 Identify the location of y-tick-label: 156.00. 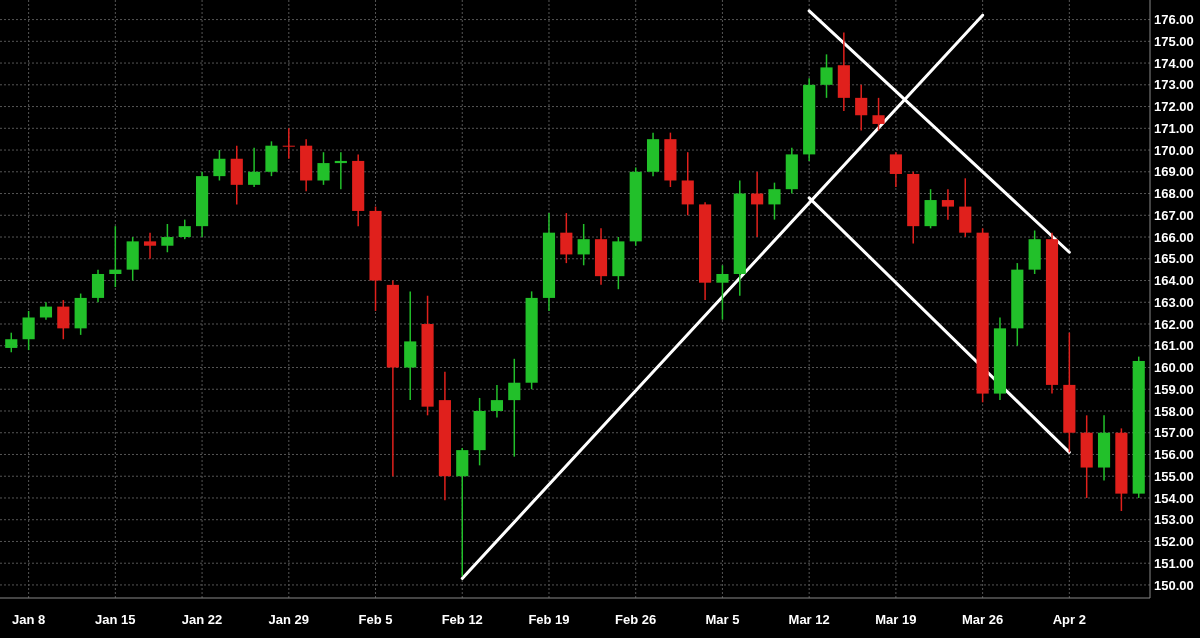
(1174, 455).